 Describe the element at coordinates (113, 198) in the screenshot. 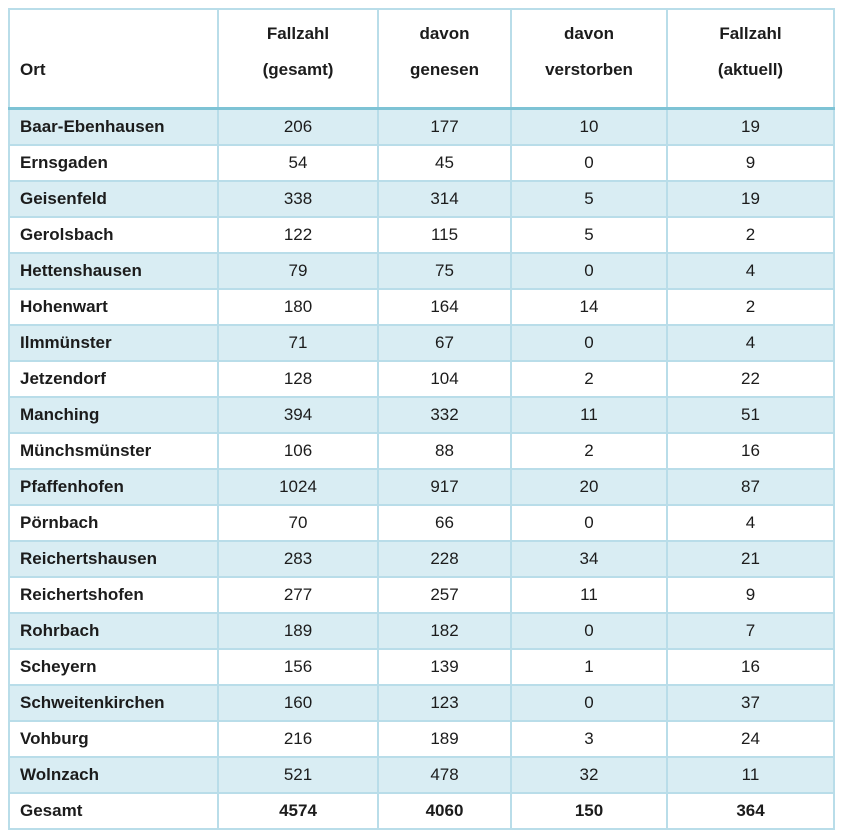

I see `ort-cell: Geisenfeld` at that location.